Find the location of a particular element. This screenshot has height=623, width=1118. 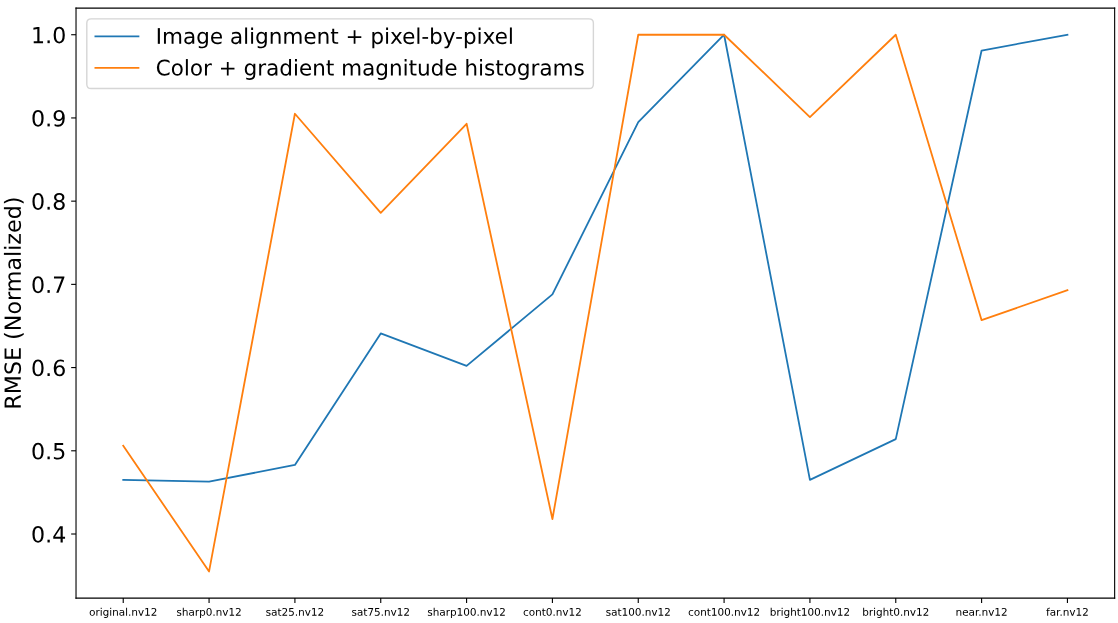

y-tick-label: 1.0 is located at coordinates (49, 35).